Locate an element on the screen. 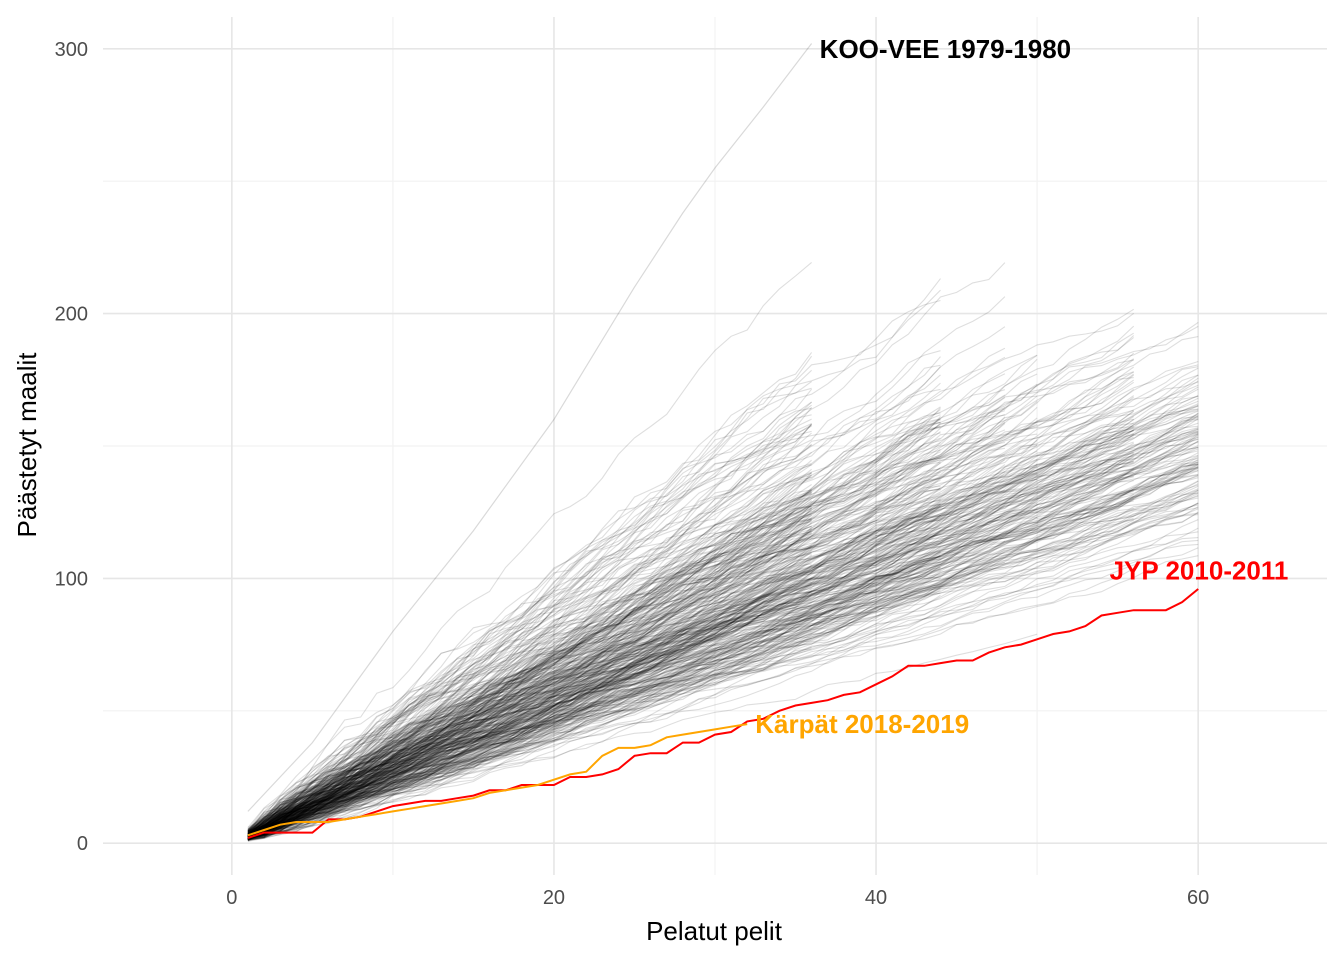 Image resolution: width=1344 pixels, height=960 pixels. x-tick-label: 20 is located at coordinates (554, 898).